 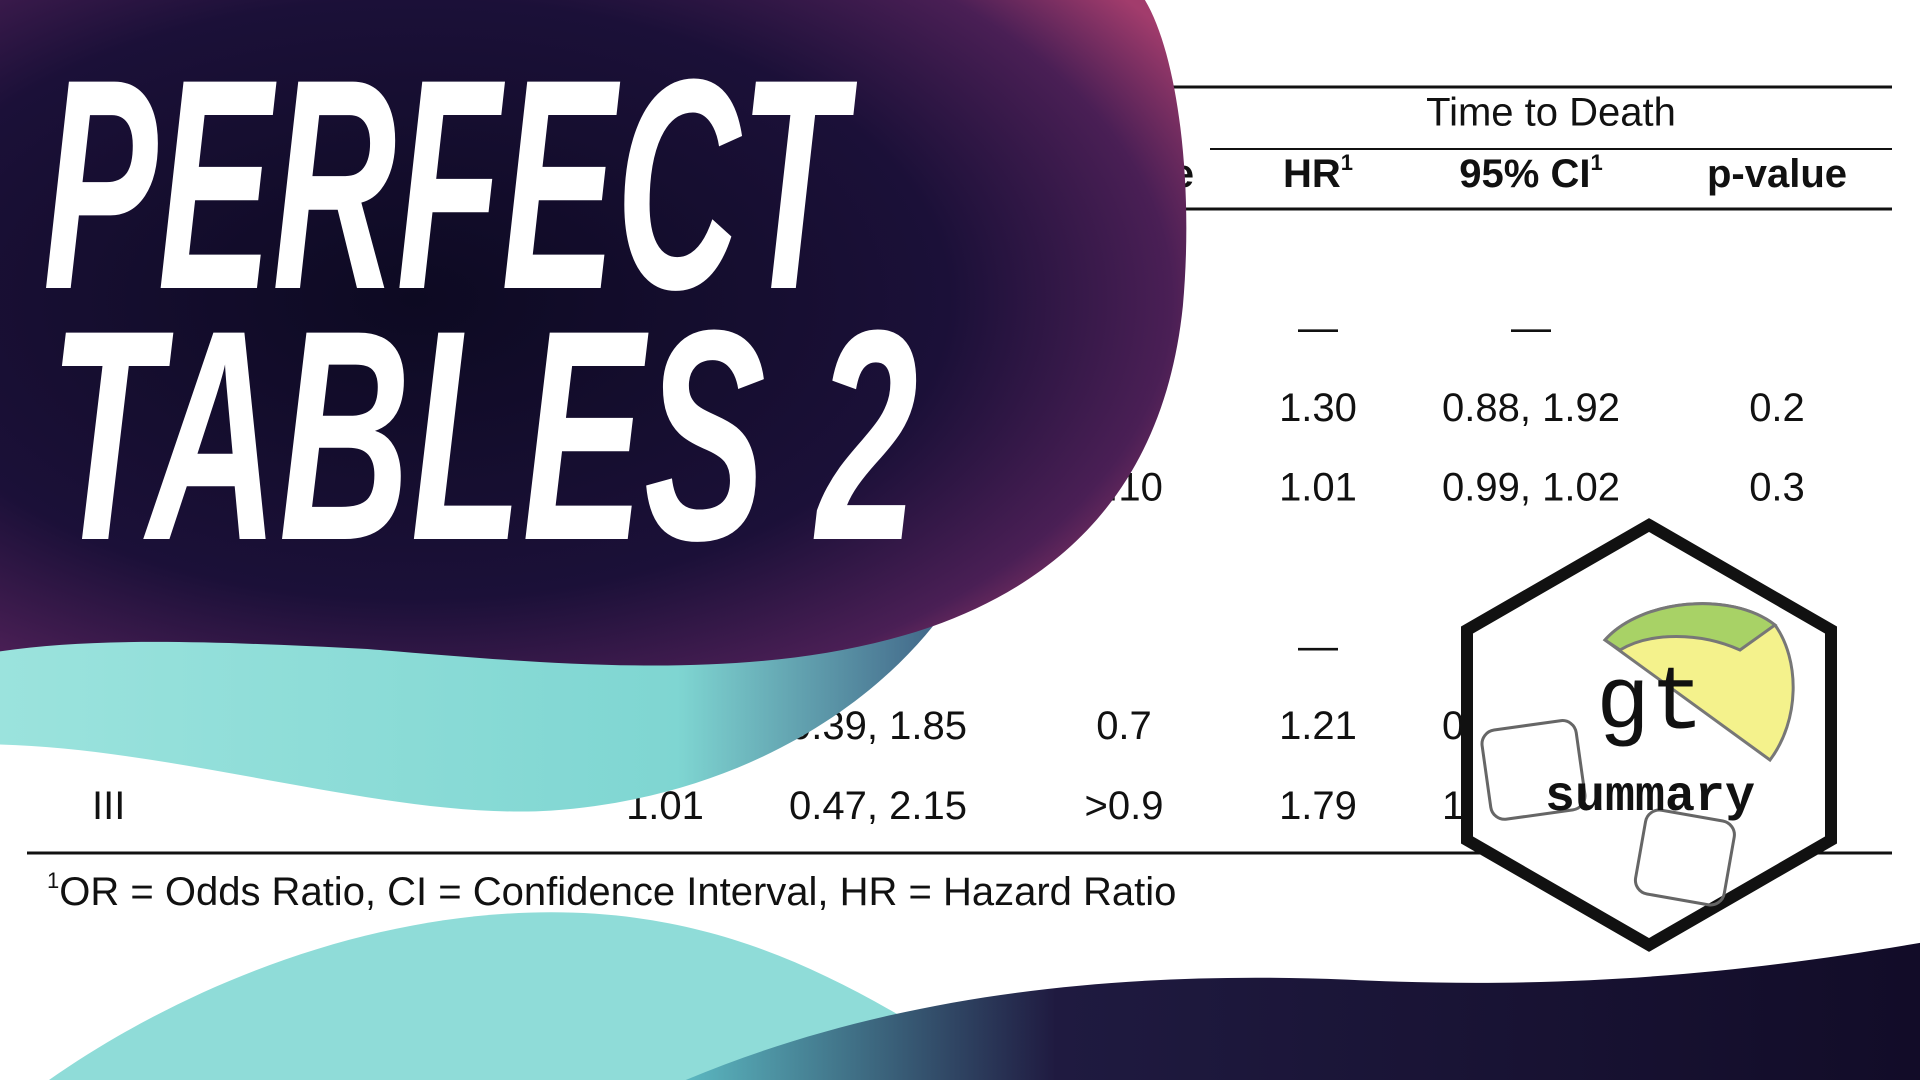 I want to click on logo-text: gt, so click(x=1650, y=705).